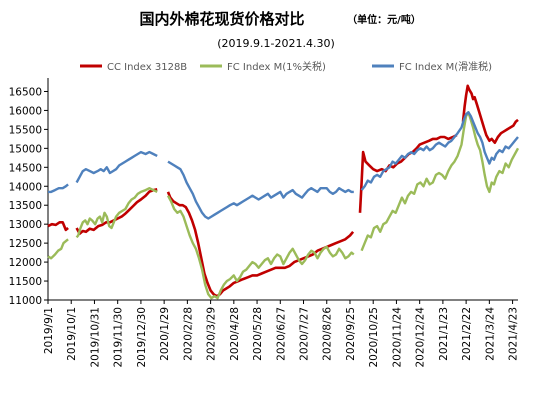 The height and width of the screenshot is (404, 554). Describe the element at coordinates (25, 149) in the screenshot. I see `y-tick-label: 15000` at that location.